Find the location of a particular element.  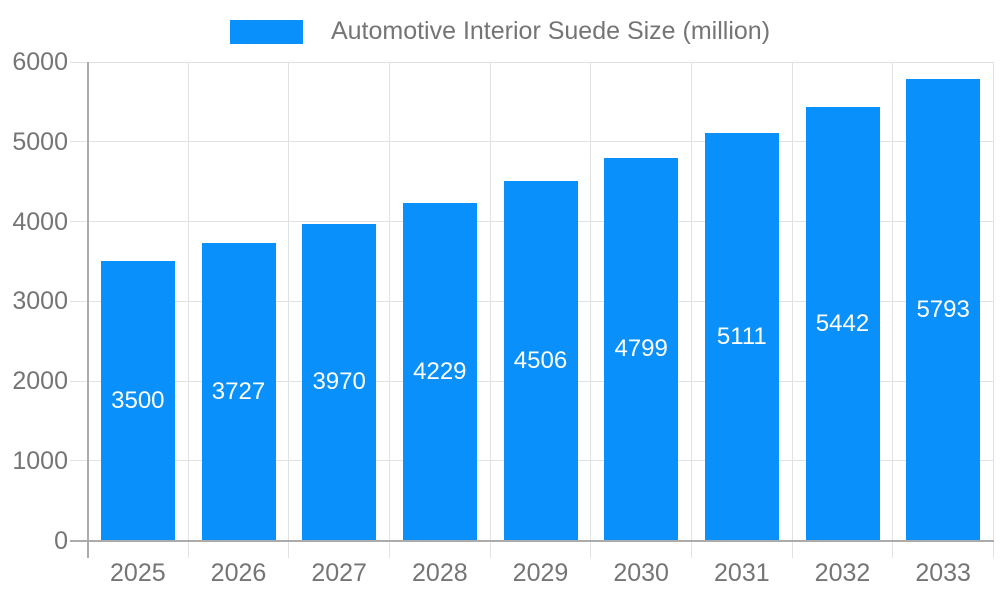

x-axis-baseline is located at coordinates (532, 540).